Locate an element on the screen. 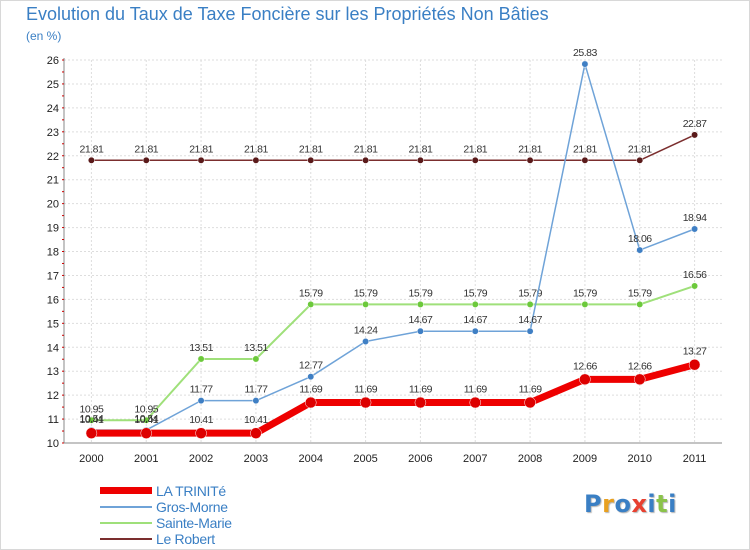  data-point-la-trinit-2008 is located at coordinates (530, 402).